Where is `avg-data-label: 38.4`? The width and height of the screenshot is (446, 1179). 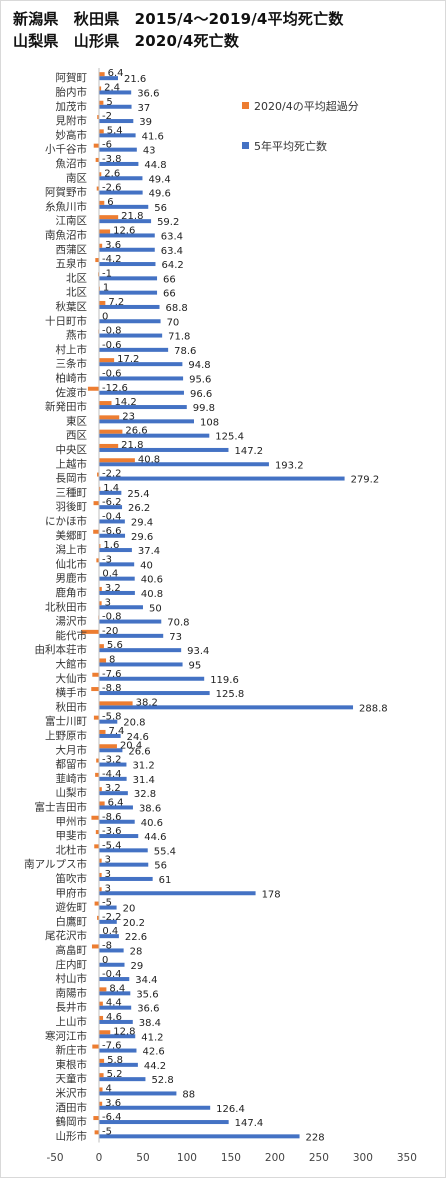
avg-data-label: 38.4 is located at coordinates (150, 1023).